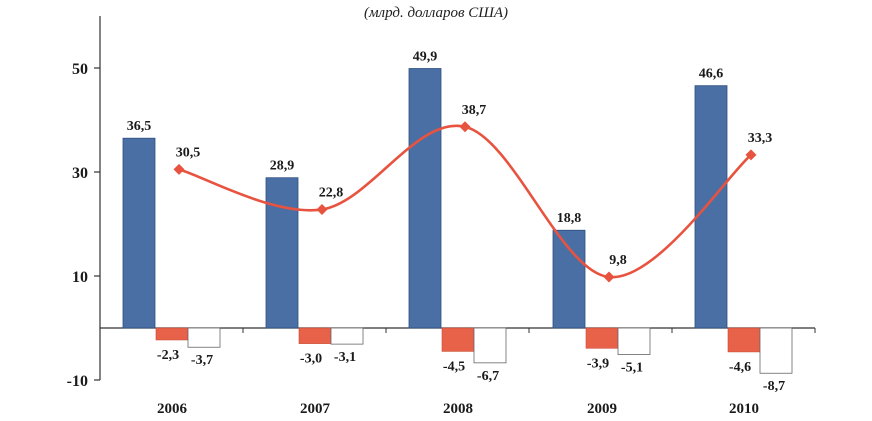  What do you see at coordinates (740, 367) in the screenshot?
I see `data-label-red: -4,6` at bounding box center [740, 367].